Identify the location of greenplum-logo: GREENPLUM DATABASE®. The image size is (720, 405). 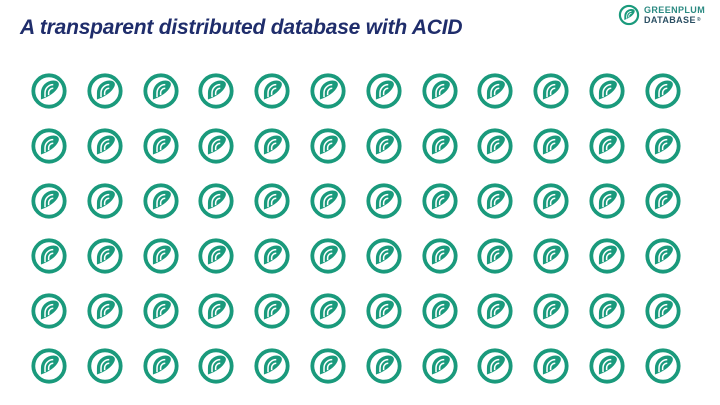
(661, 15).